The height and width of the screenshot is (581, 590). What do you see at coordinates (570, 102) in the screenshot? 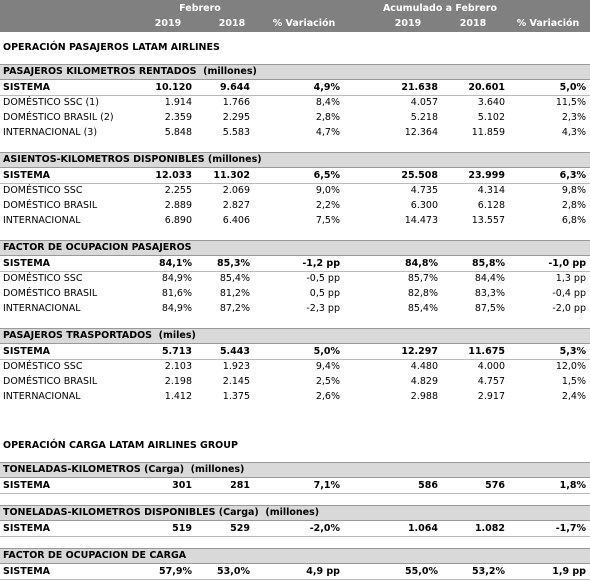
I see `cell-value: 11,5%` at bounding box center [570, 102].